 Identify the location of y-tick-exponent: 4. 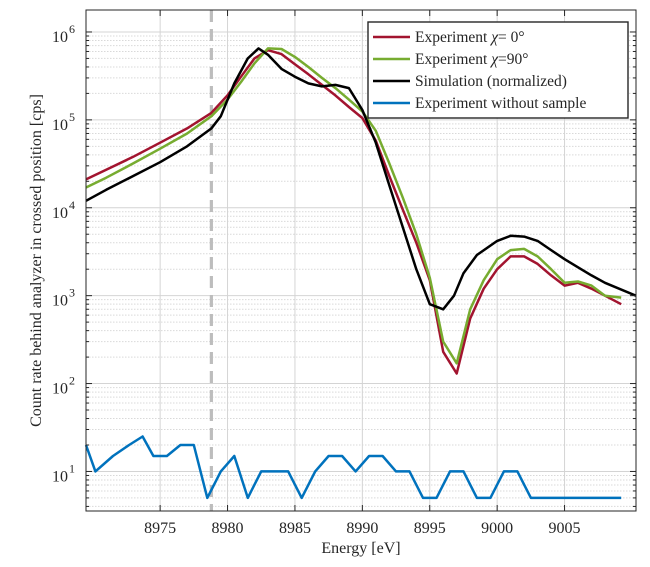
(72, 205).